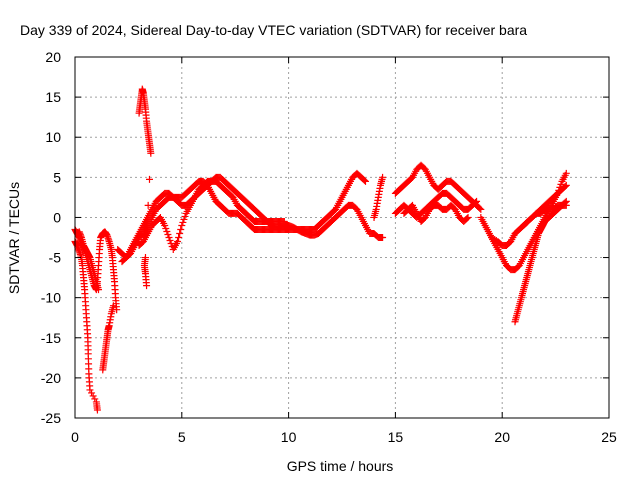 The image size is (640, 480). Describe the element at coordinates (145, 187) in the screenshot. I see `series-spike-near-3h` at that location.